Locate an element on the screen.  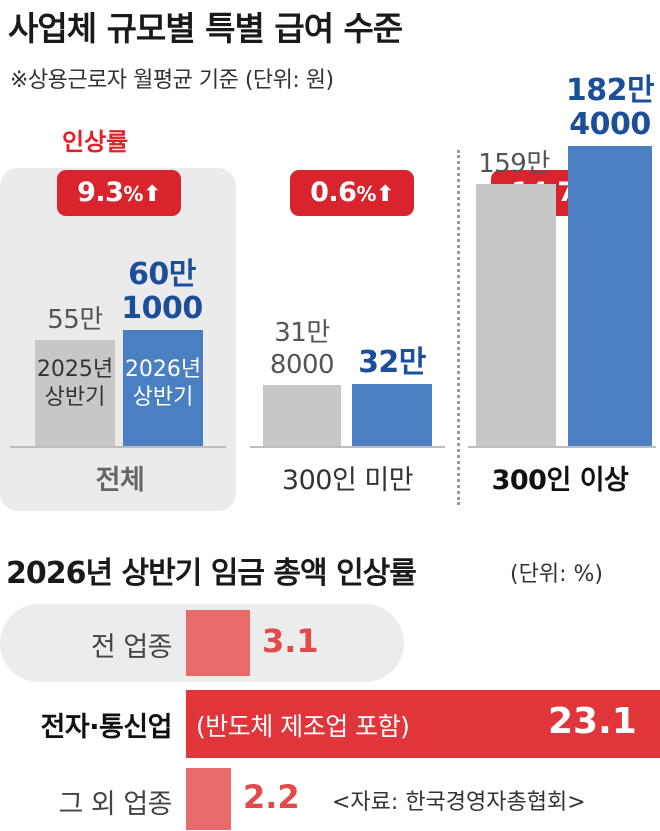
rate-value: 9.3 is located at coordinates (100, 192).